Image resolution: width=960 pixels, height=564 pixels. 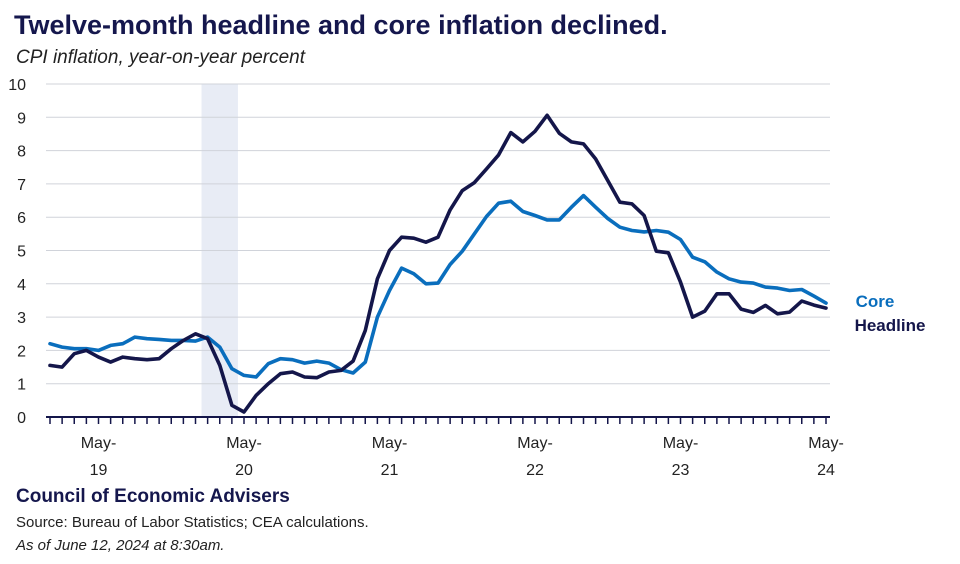 What do you see at coordinates (535, 470) in the screenshot?
I see `x-tick-label: 22` at bounding box center [535, 470].